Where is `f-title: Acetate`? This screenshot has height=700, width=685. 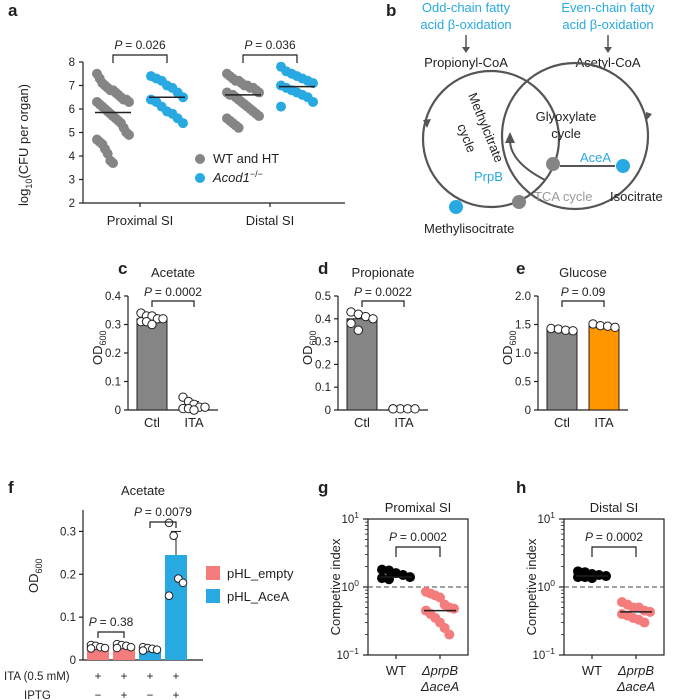
f-title: Acetate is located at coordinates (143, 490).